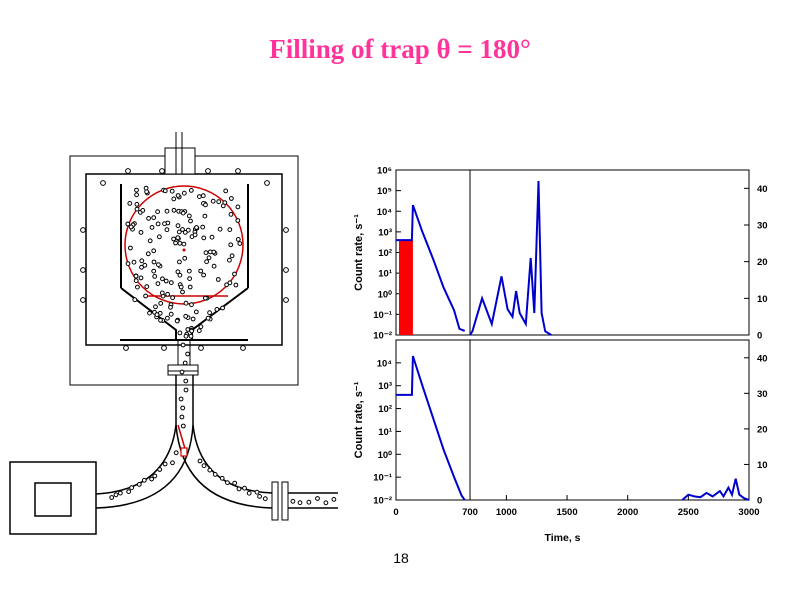 This screenshot has width=800, height=600. Describe the element at coordinates (385, 386) in the screenshot. I see `y-tick-label-left: 10³` at that location.